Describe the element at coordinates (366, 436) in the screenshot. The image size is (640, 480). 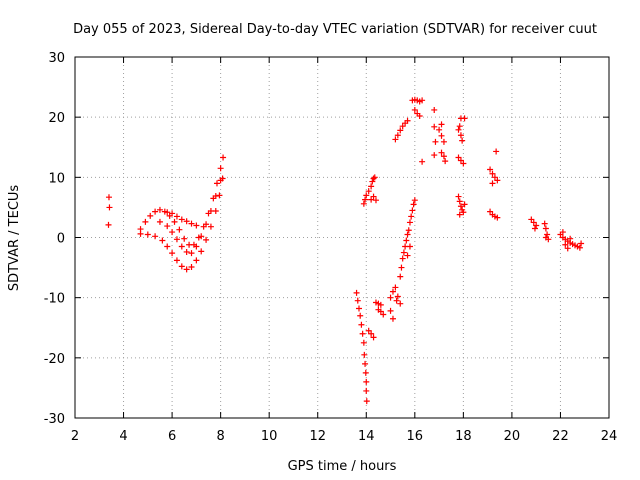
I see `x-tick-label: 14` at that location.